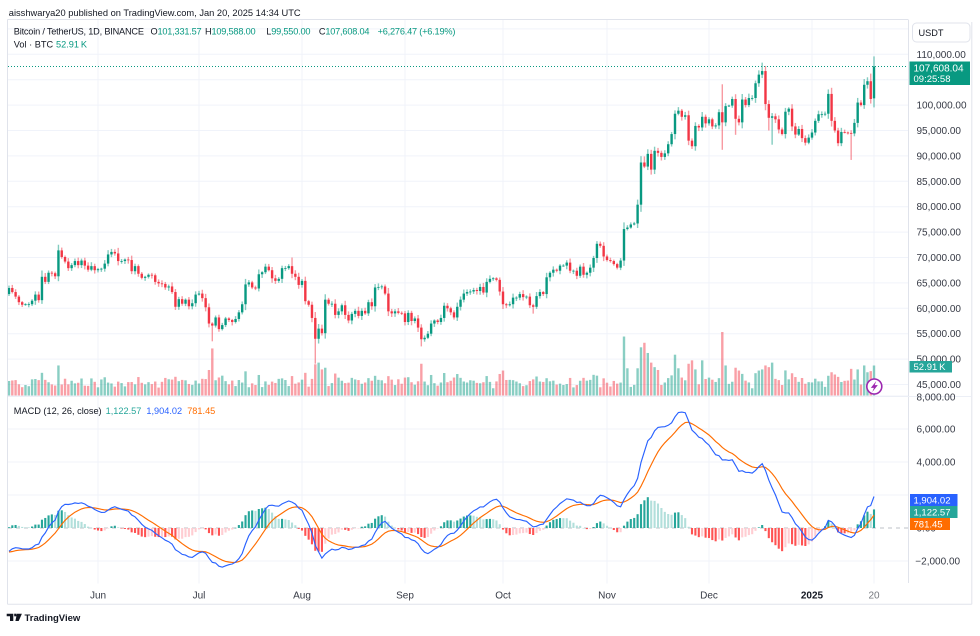 The height and width of the screenshot is (636, 980). What do you see at coordinates (709, 596) in the screenshot?
I see `svg-text: Dec` at bounding box center [709, 596].